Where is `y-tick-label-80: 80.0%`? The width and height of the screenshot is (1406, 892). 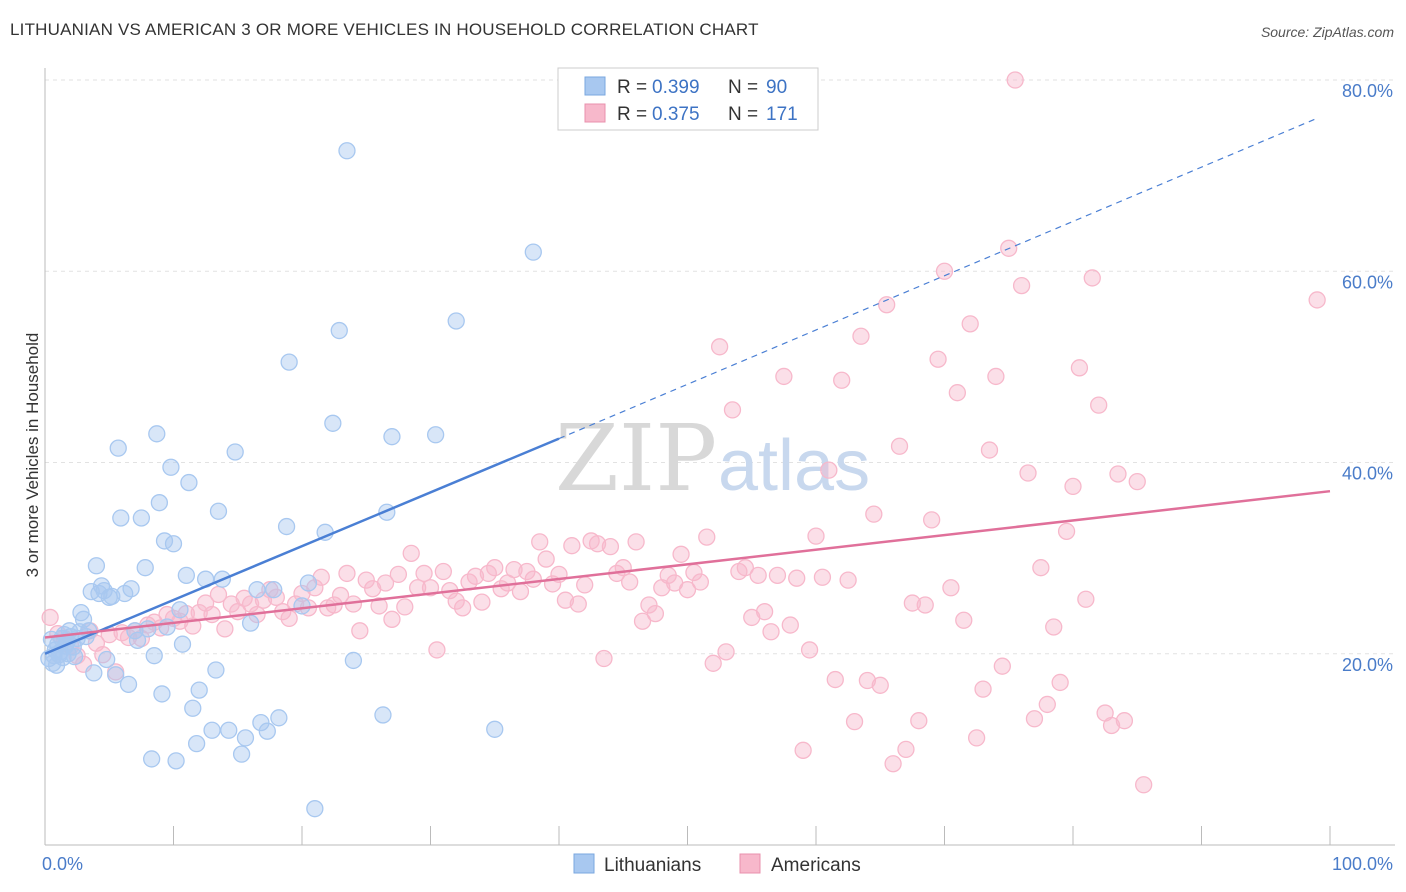
y-tick-label-80: 80.0% is located at coordinates (1367, 91).